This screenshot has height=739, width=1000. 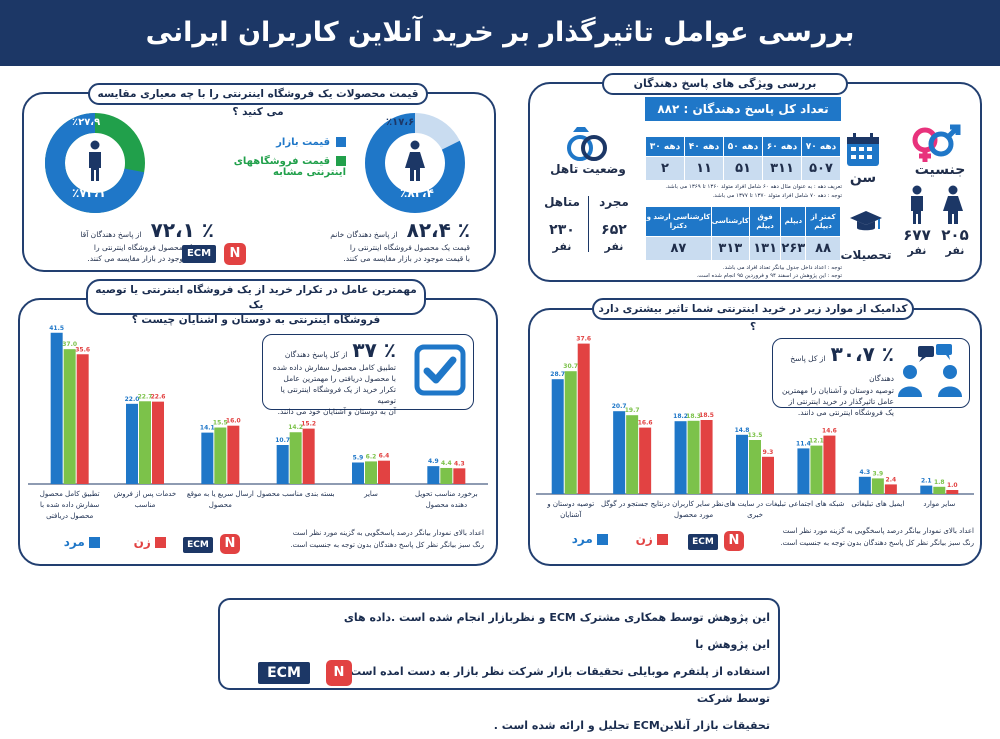 What do you see at coordinates (233, 421) in the screenshot?
I see `data-label: 16.0` at bounding box center [233, 421].